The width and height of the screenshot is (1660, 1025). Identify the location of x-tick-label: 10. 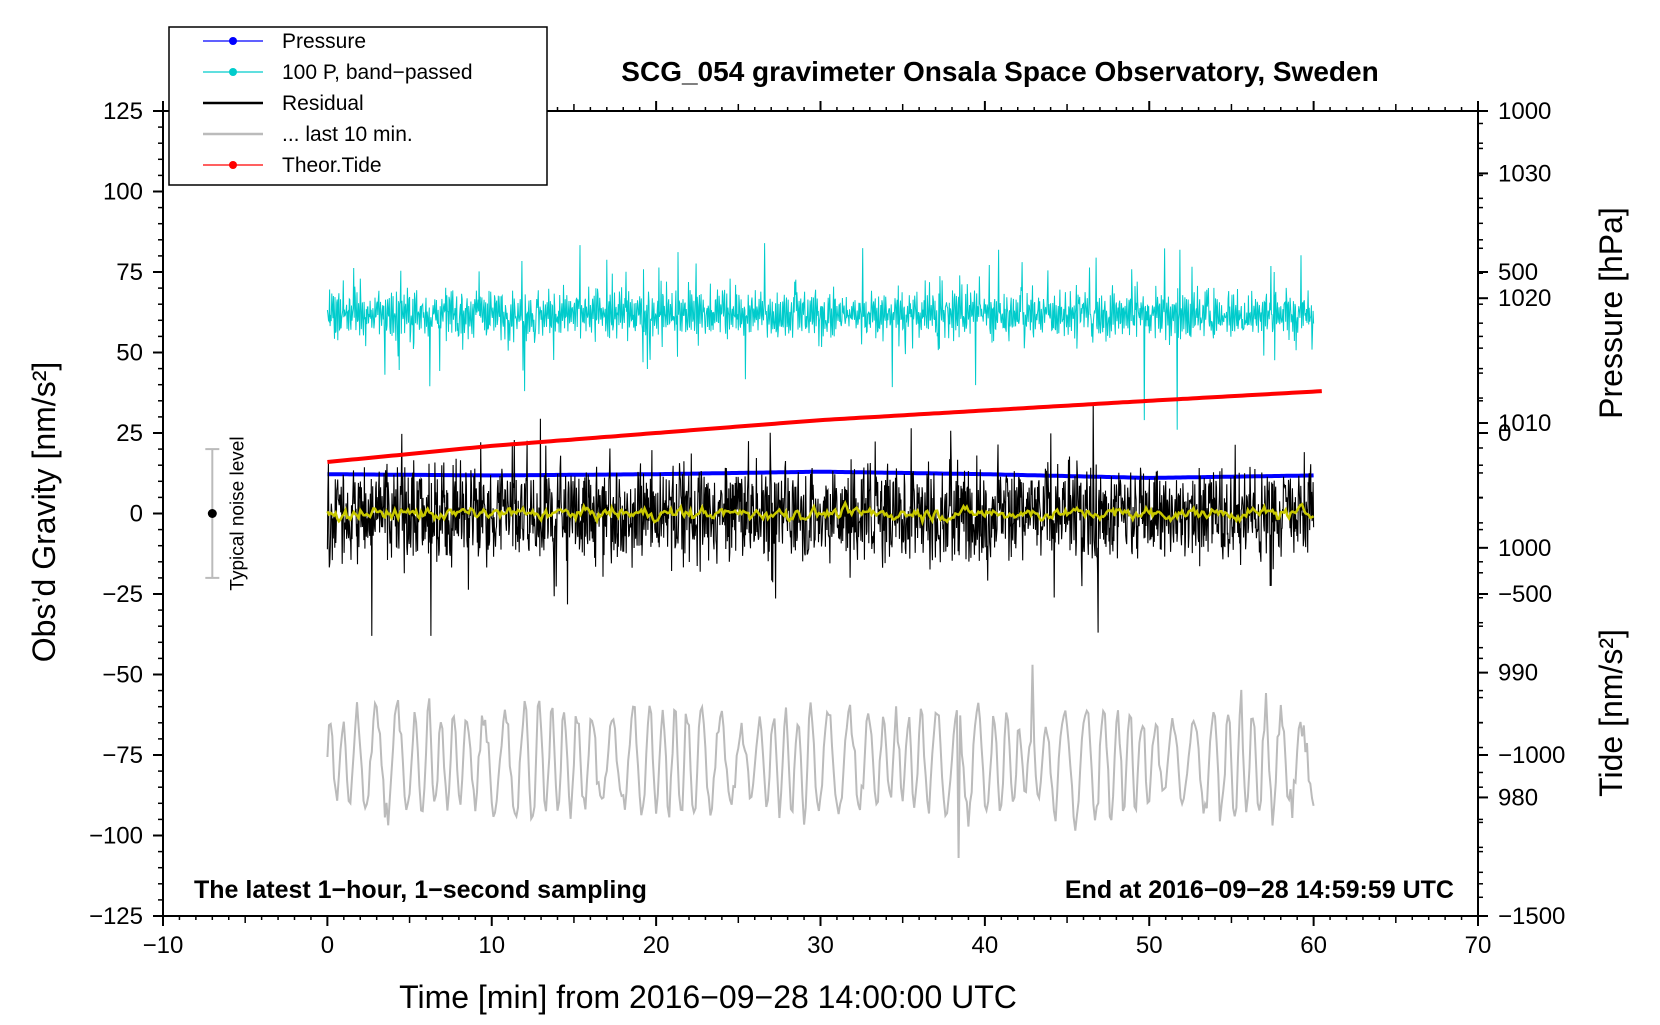
(491, 945).